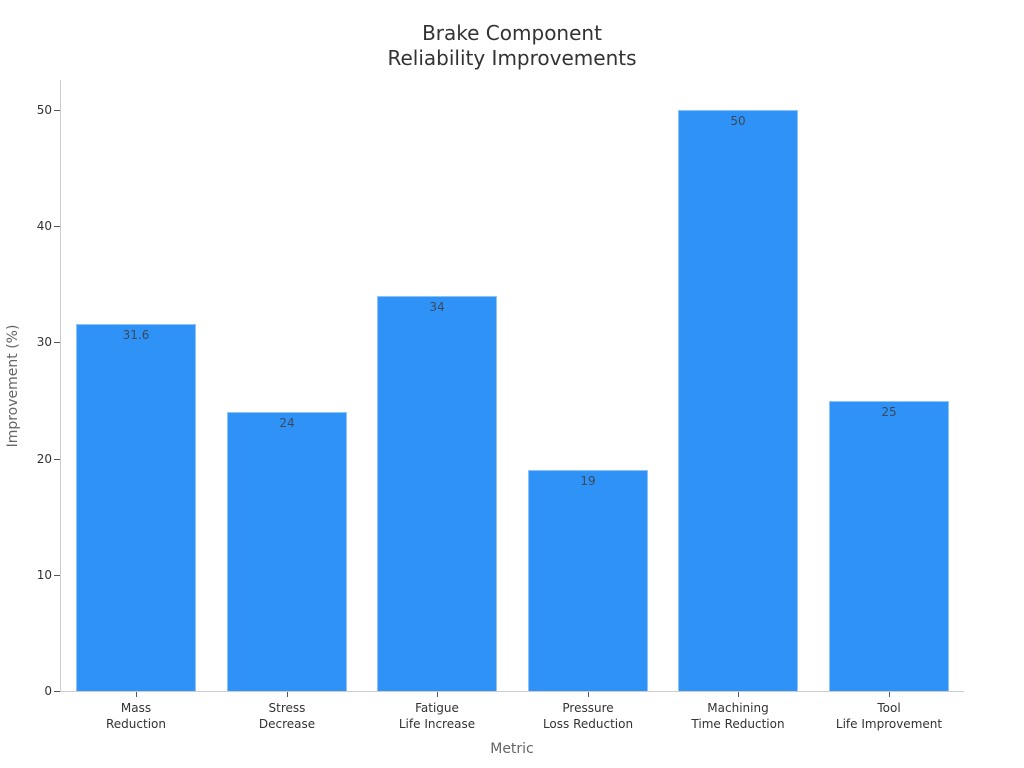 This screenshot has height=768, width=1024. Describe the element at coordinates (287, 724) in the screenshot. I see `x-tick-label-line-2: Decrease` at that location.